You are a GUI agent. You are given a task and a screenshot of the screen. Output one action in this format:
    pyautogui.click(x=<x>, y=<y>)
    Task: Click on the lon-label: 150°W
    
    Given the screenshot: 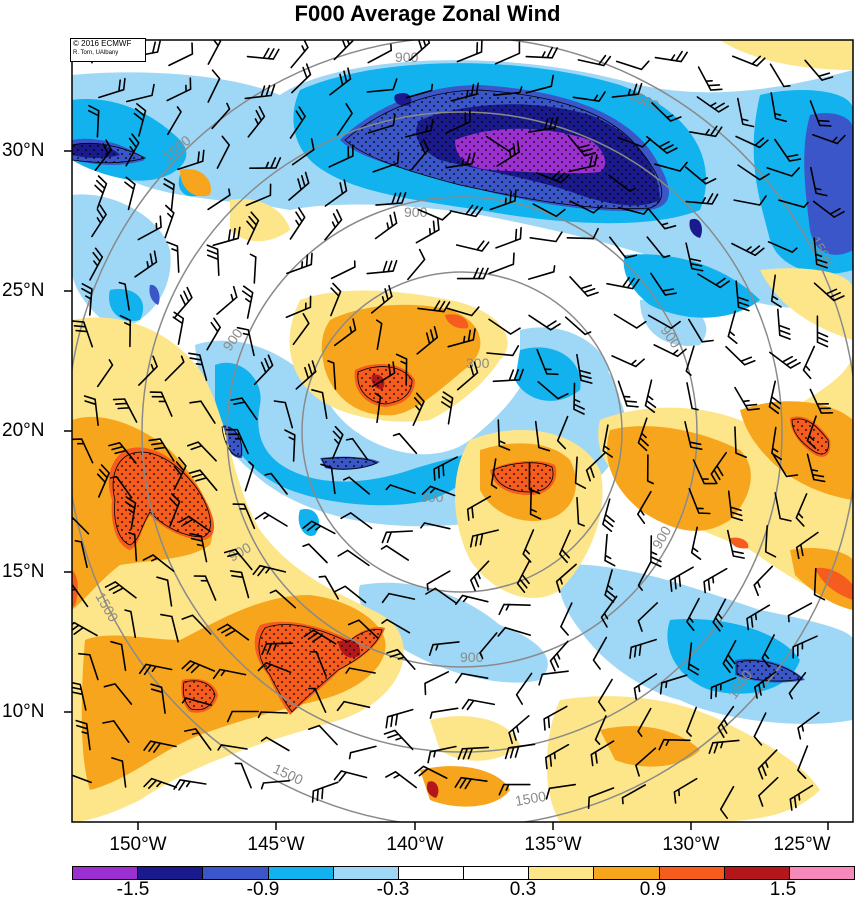 What is the action you would take?
    pyautogui.click(x=138, y=844)
    